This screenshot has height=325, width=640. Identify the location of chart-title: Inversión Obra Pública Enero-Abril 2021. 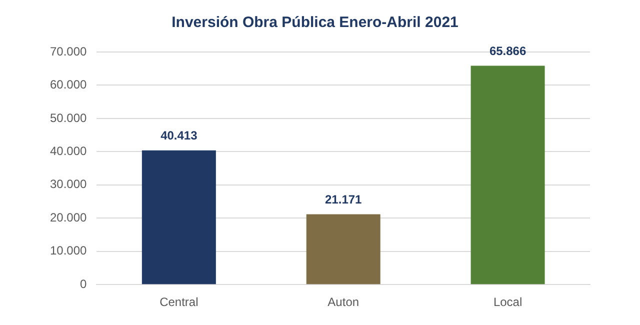
(315, 23).